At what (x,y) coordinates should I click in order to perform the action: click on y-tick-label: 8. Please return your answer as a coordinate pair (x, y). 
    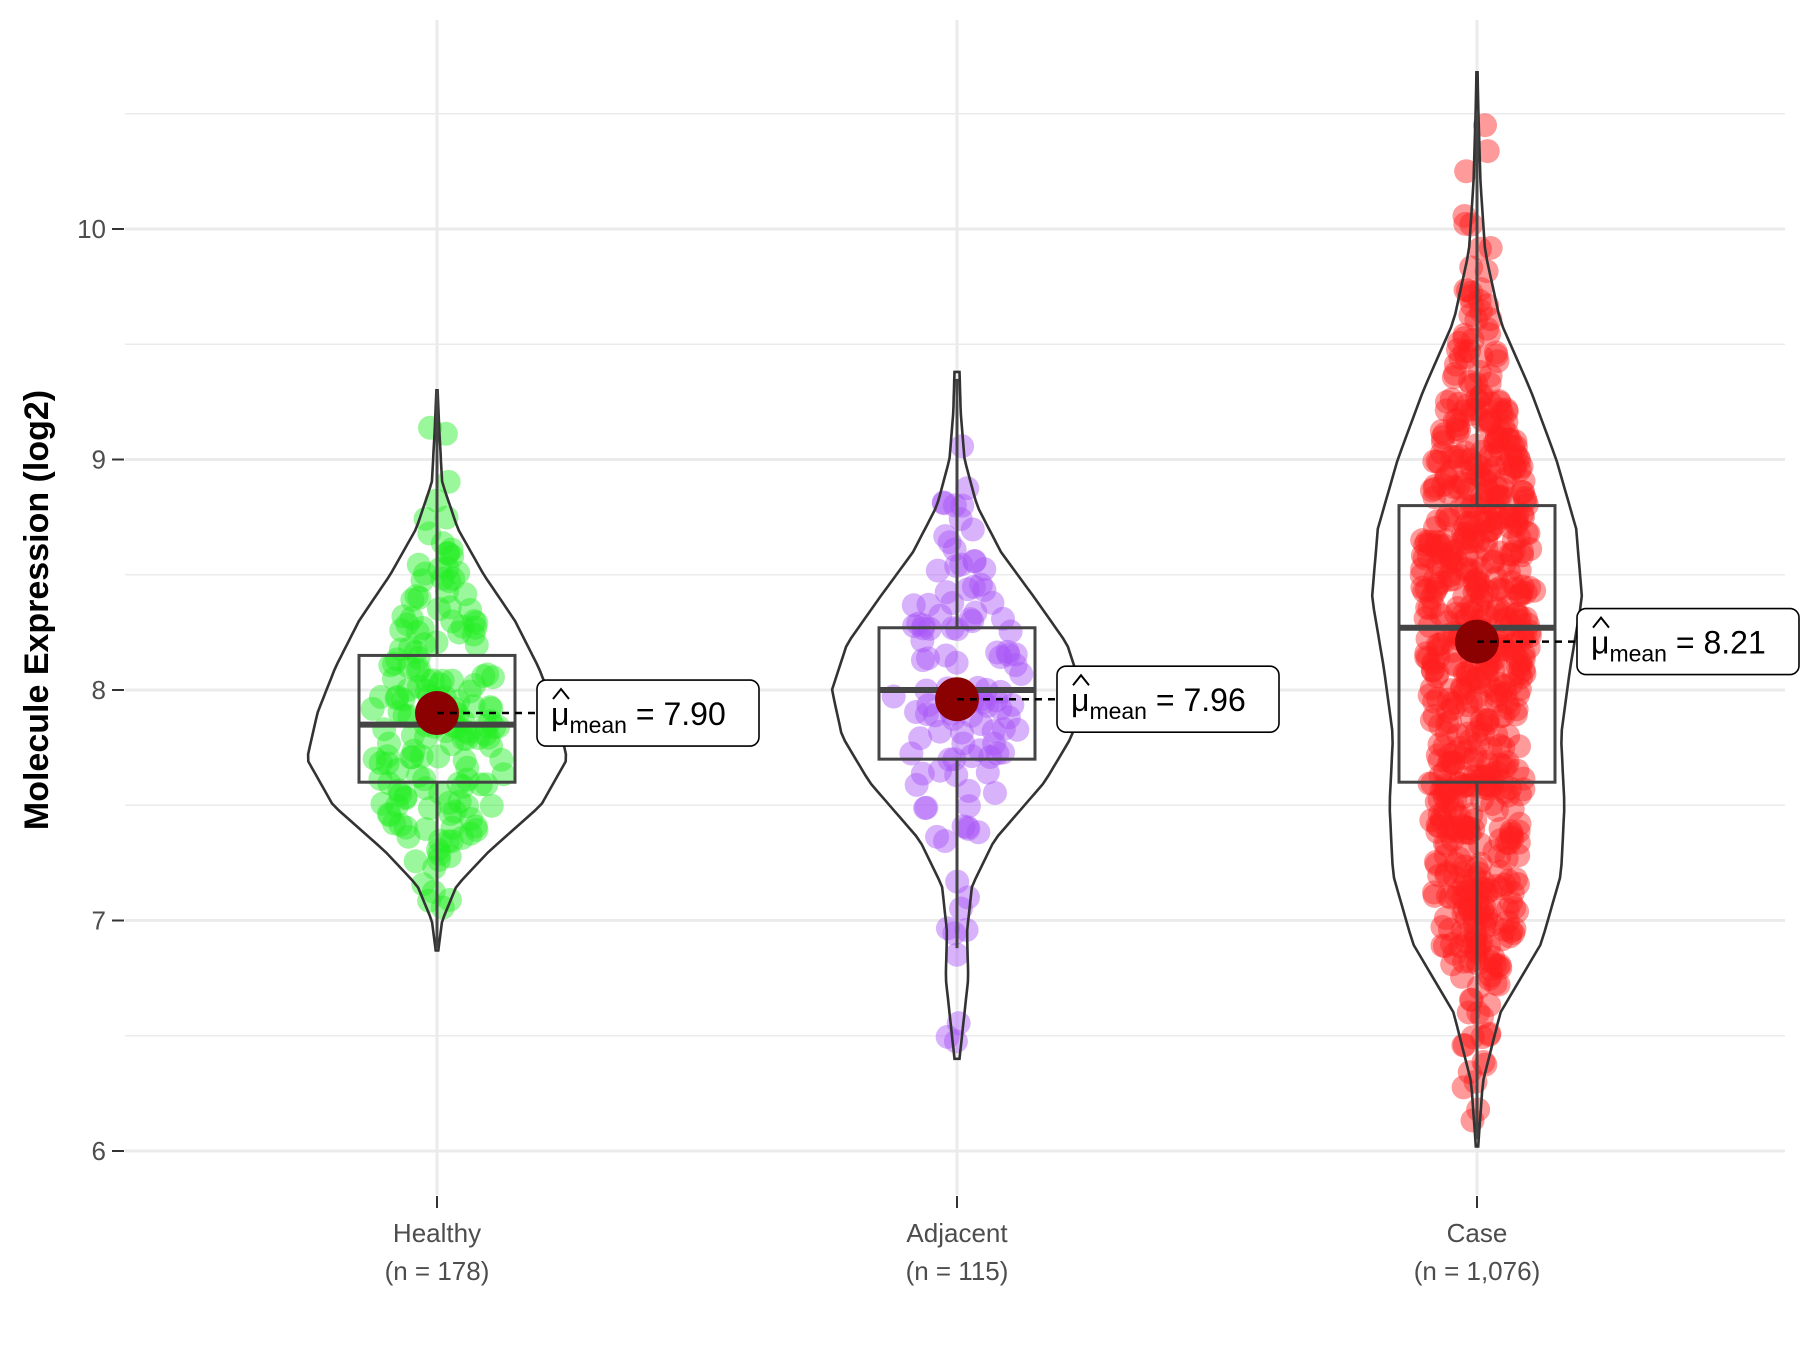
    Looking at the image, I should click on (99, 690).